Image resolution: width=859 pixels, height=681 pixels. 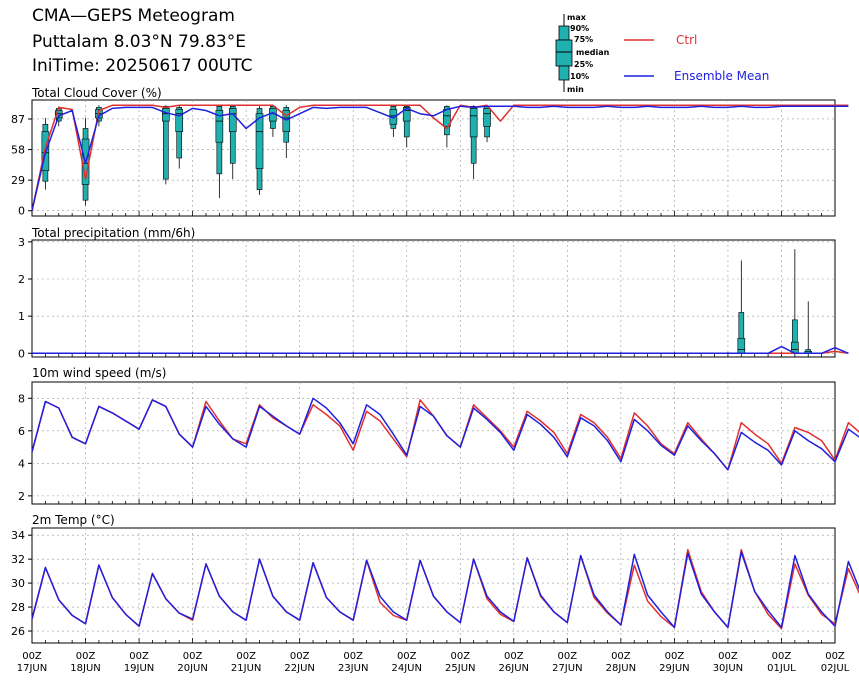 What do you see at coordinates (353, 668) in the screenshot?
I see `x-tick-label-date: 23JUN` at bounding box center [353, 668].